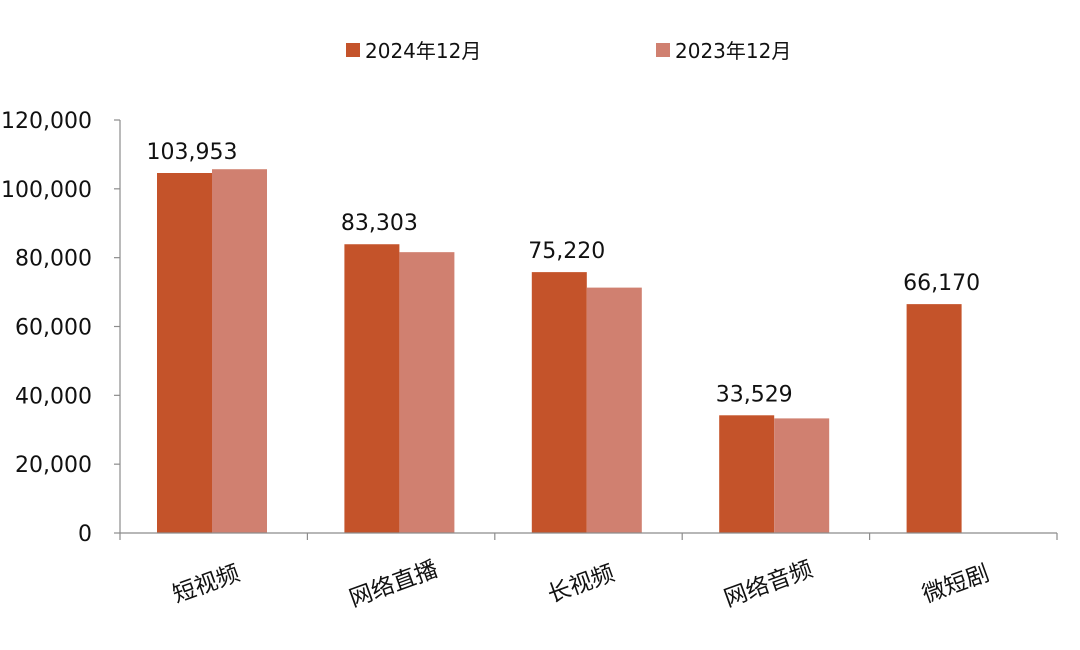 Image resolution: width=1080 pixels, height=650 pixels. What do you see at coordinates (956, 584) in the screenshot?
I see `x-tick-label: 微短剧` at bounding box center [956, 584].